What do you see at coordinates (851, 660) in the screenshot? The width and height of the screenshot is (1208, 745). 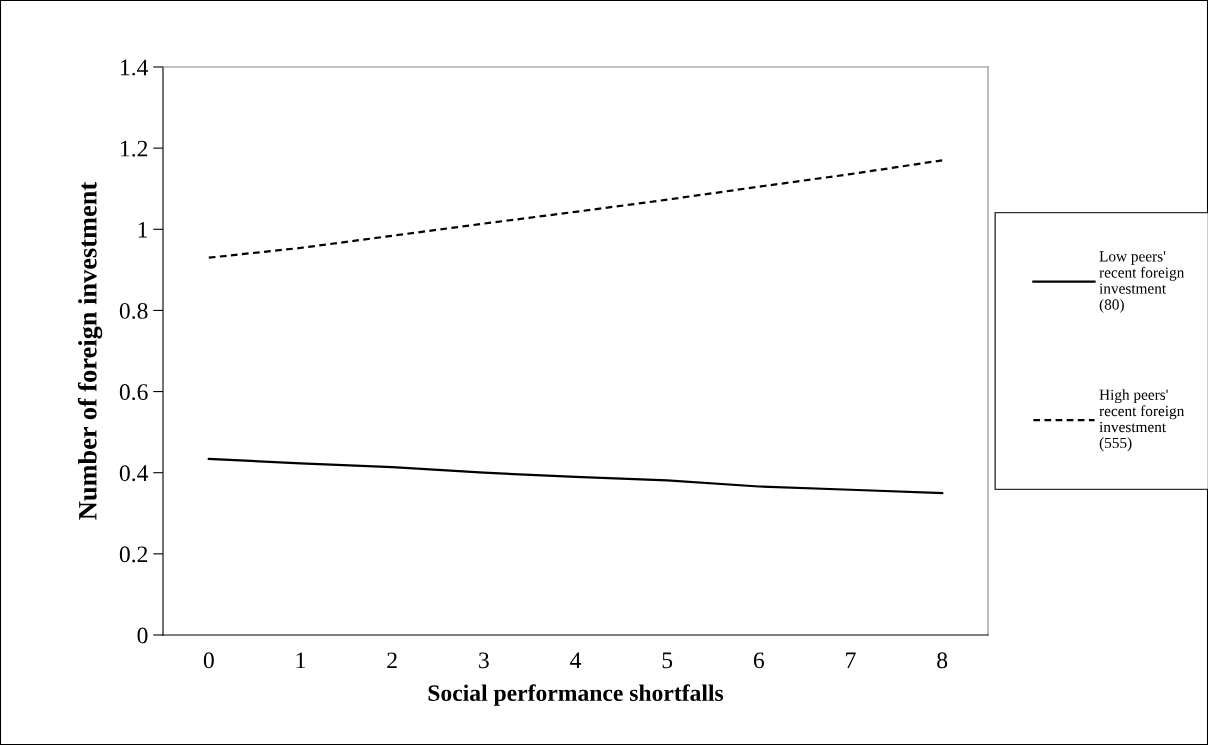 I see `x-tick-label: 7` at bounding box center [851, 660].